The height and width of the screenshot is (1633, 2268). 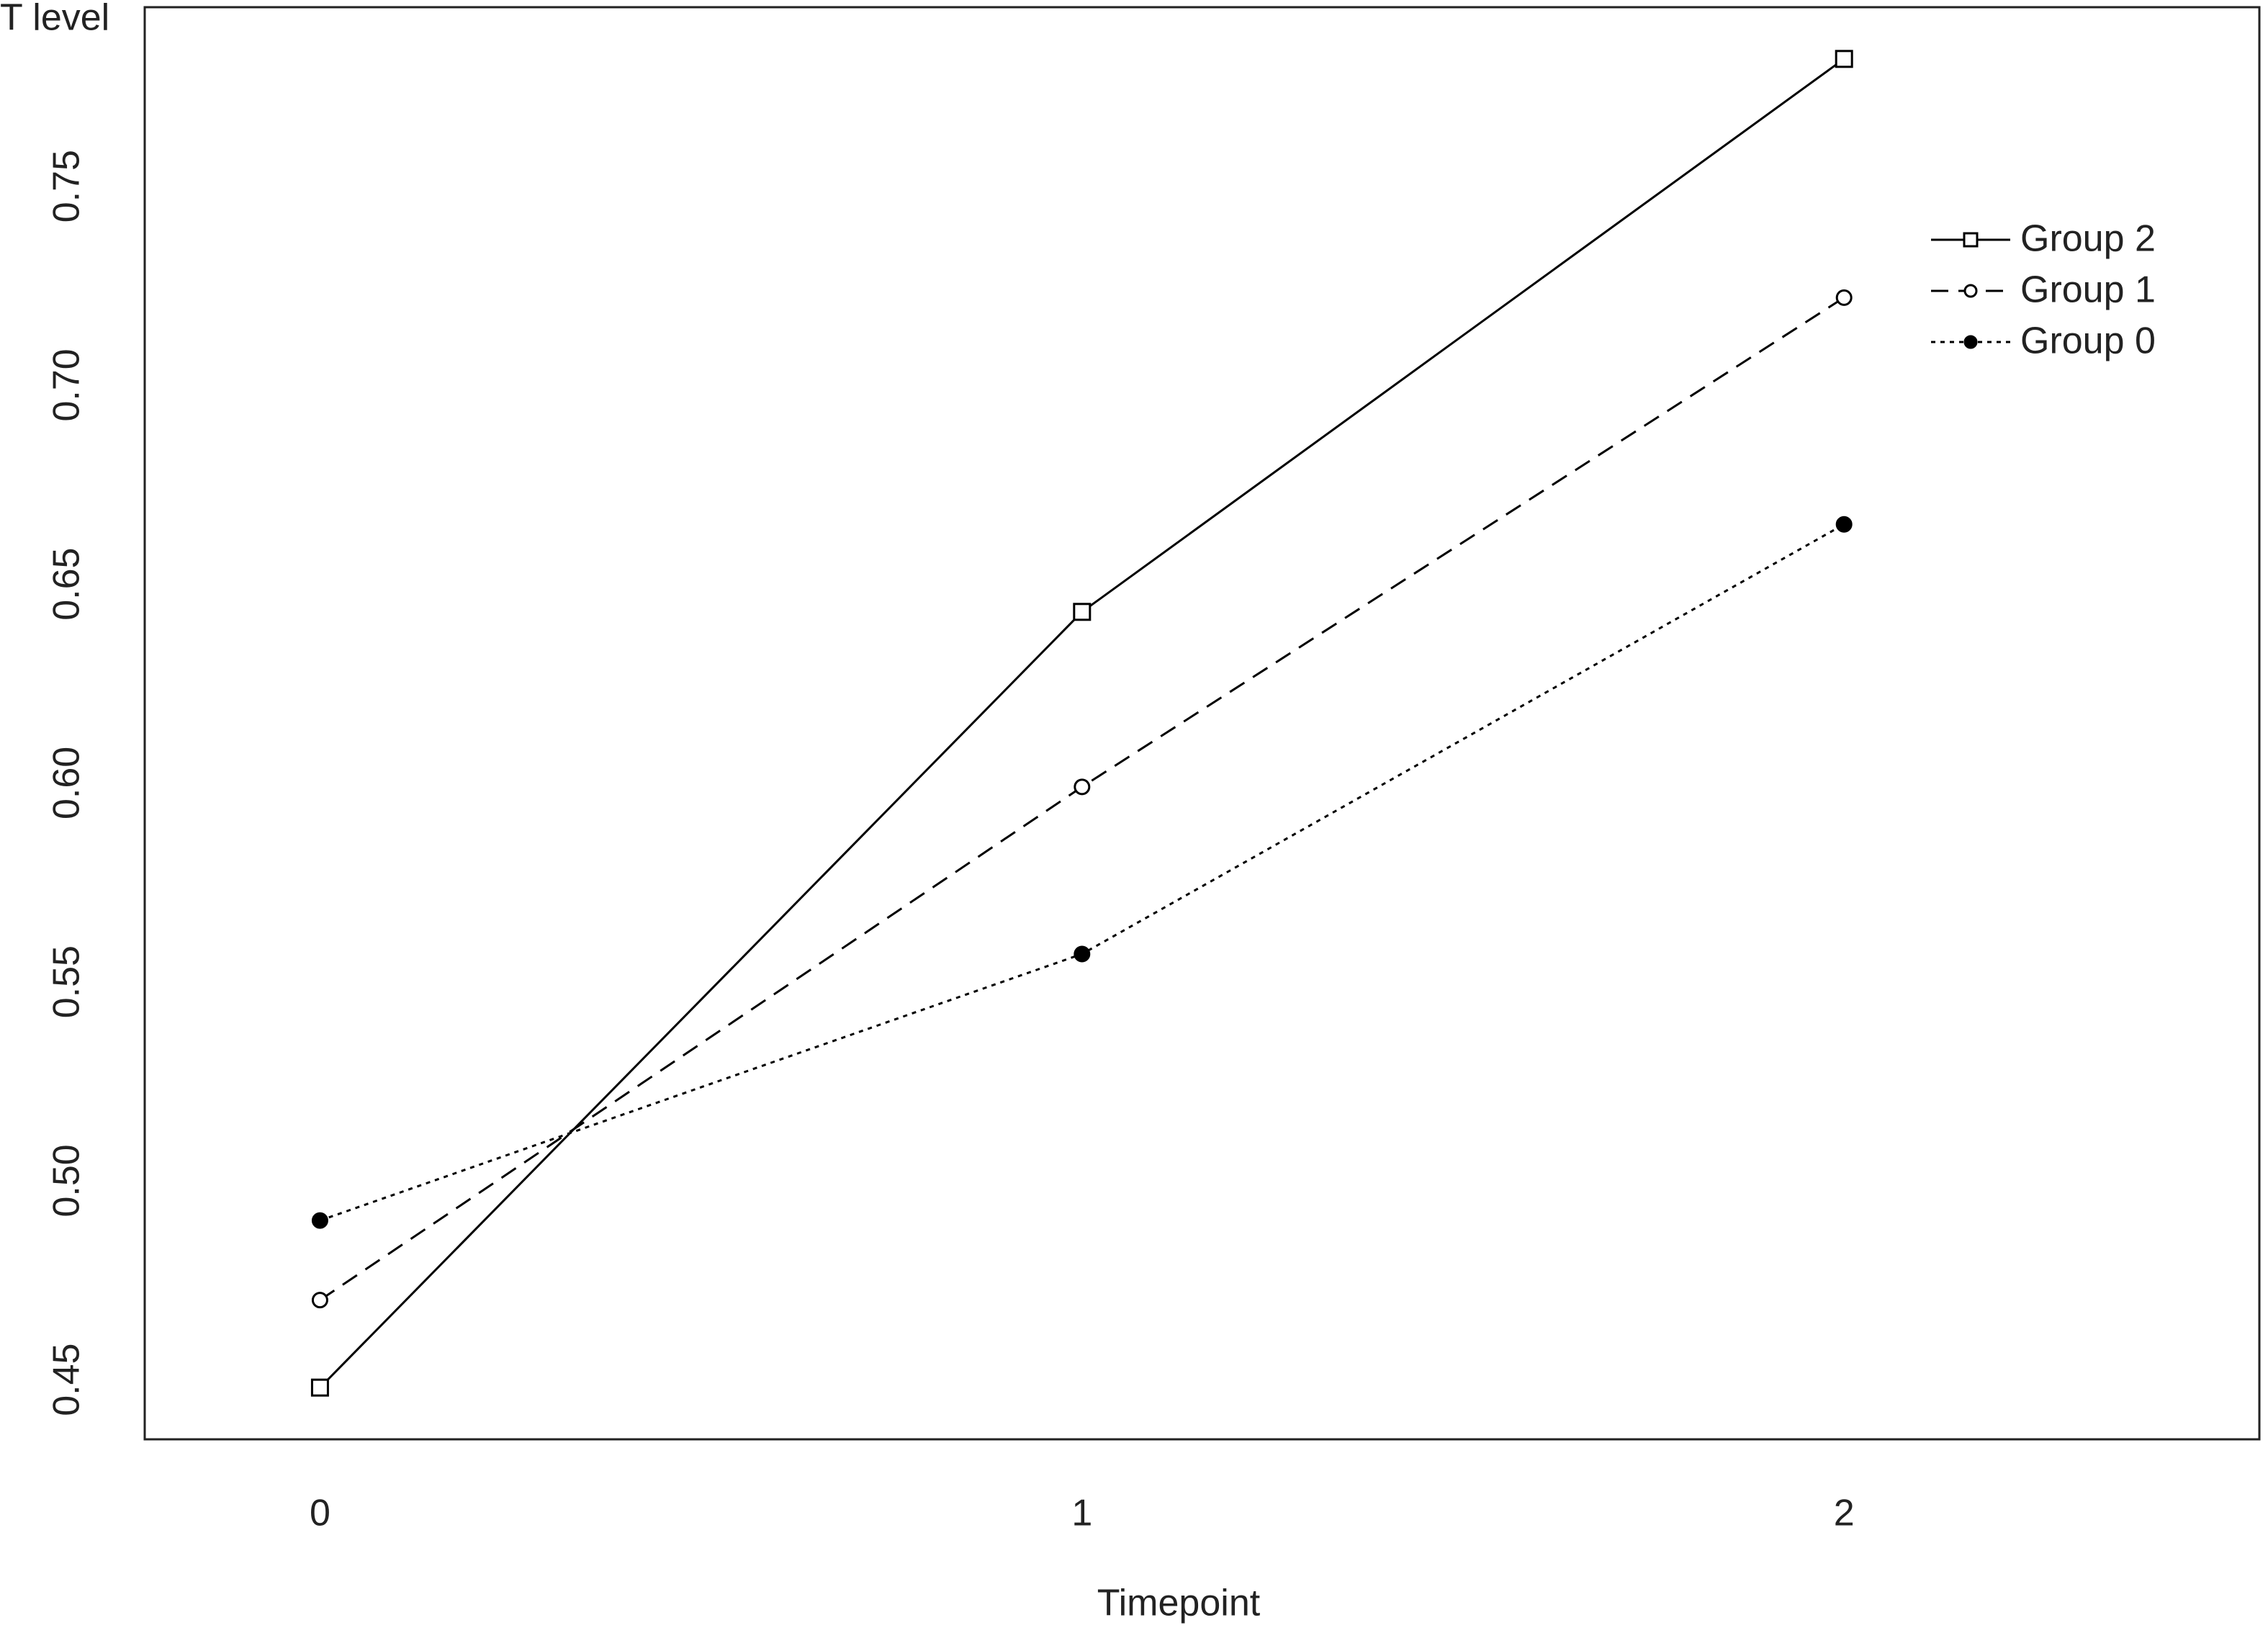 I want to click on legend-label: Group 1, so click(x=2088, y=290).